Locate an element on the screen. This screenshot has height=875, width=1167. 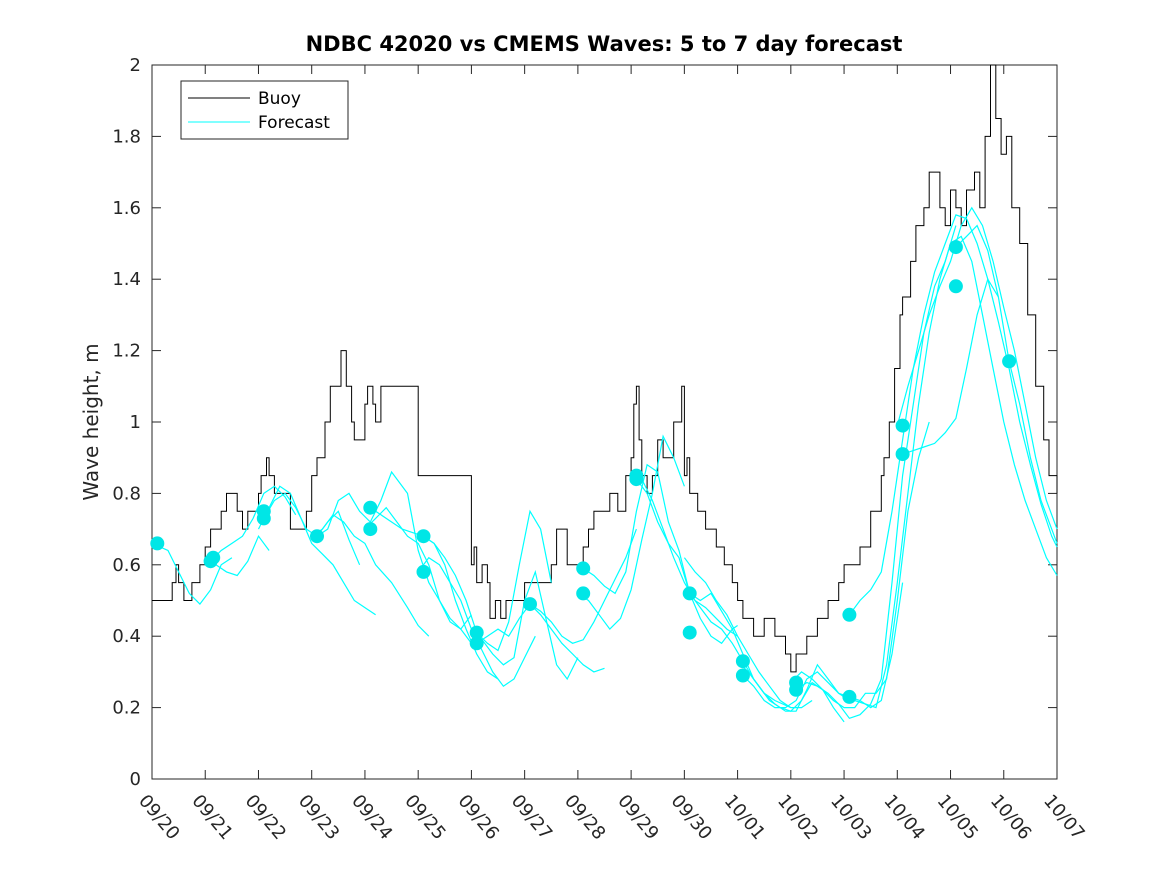
x-tick-label: 09/20 is located at coordinates (158, 817).